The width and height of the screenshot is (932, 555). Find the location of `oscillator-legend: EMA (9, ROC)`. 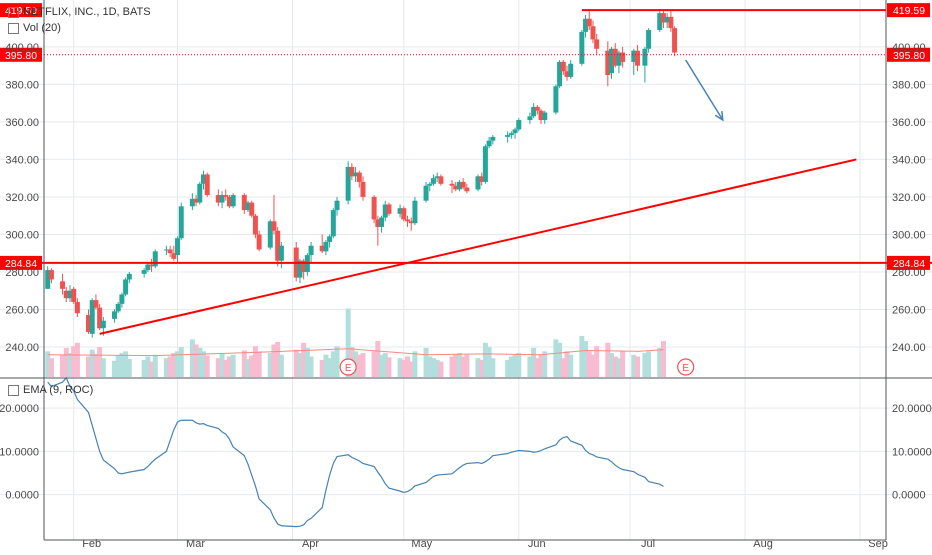

oscillator-legend: EMA (9, ROC) is located at coordinates (50, 390).